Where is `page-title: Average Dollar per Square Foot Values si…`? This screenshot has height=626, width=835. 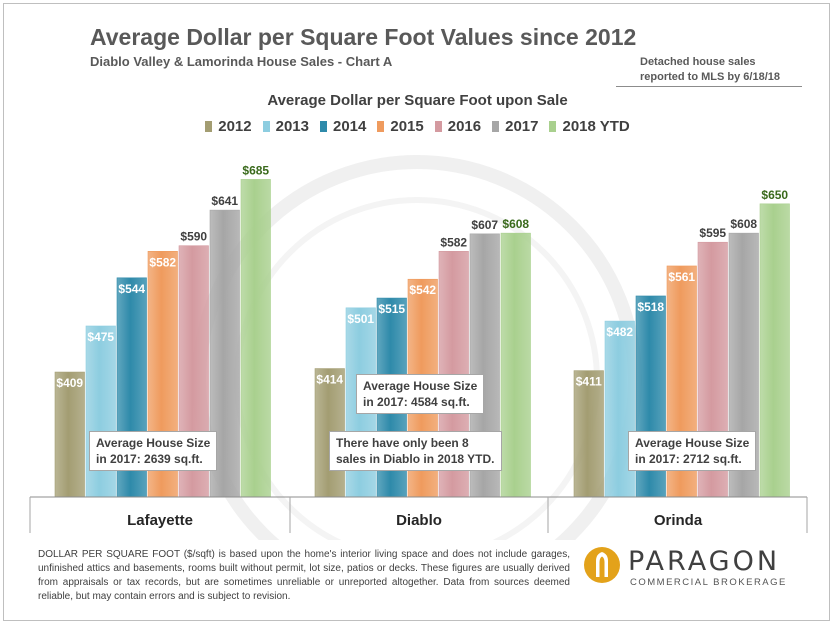 page-title: Average Dollar per Square Foot Values si… is located at coordinates (363, 37).